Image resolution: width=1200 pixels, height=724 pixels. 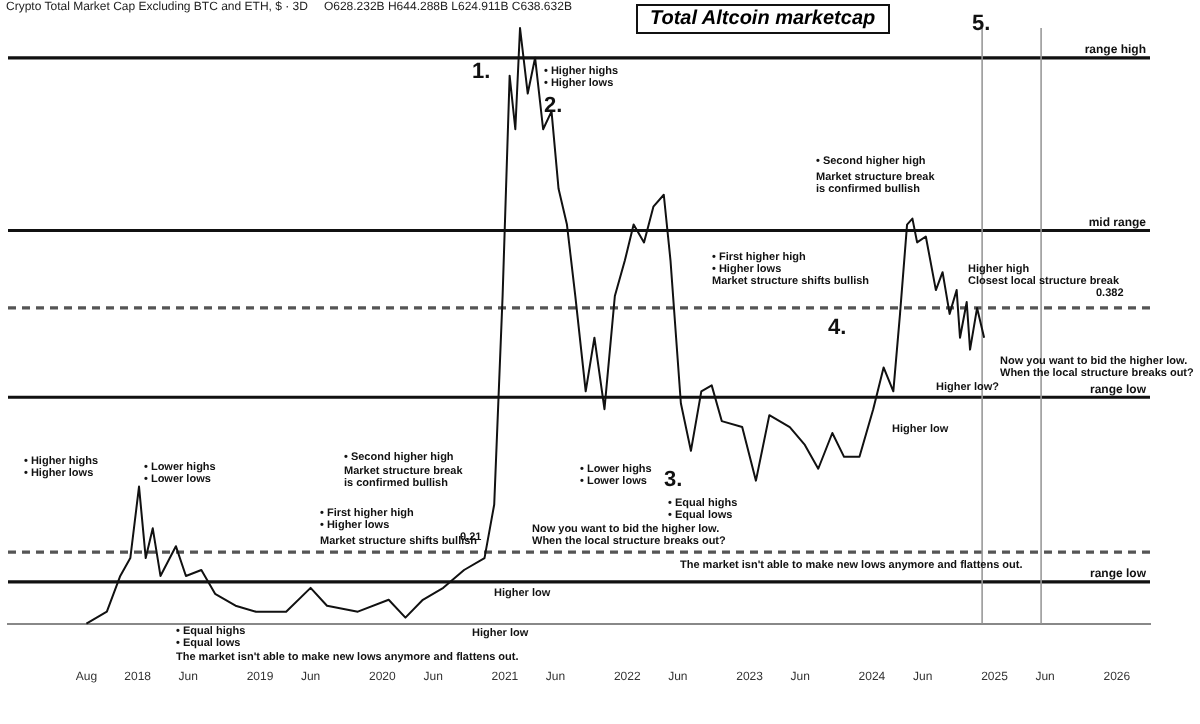 What do you see at coordinates (763, 19) in the screenshot?
I see `chart-title: Total Altcoin marketcap` at bounding box center [763, 19].